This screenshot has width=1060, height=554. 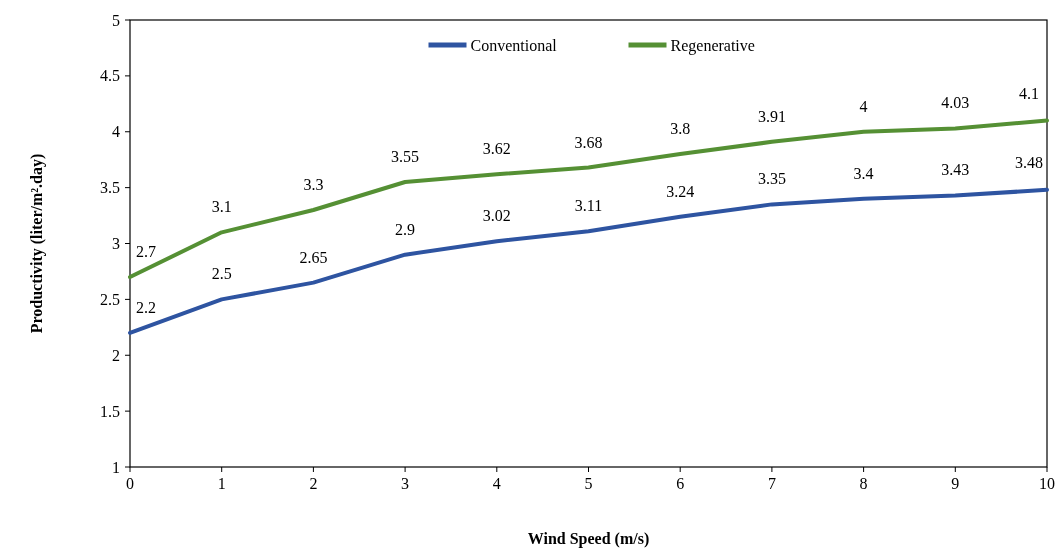 What do you see at coordinates (146, 252) in the screenshot?
I see `data-label: 2.7` at bounding box center [146, 252].